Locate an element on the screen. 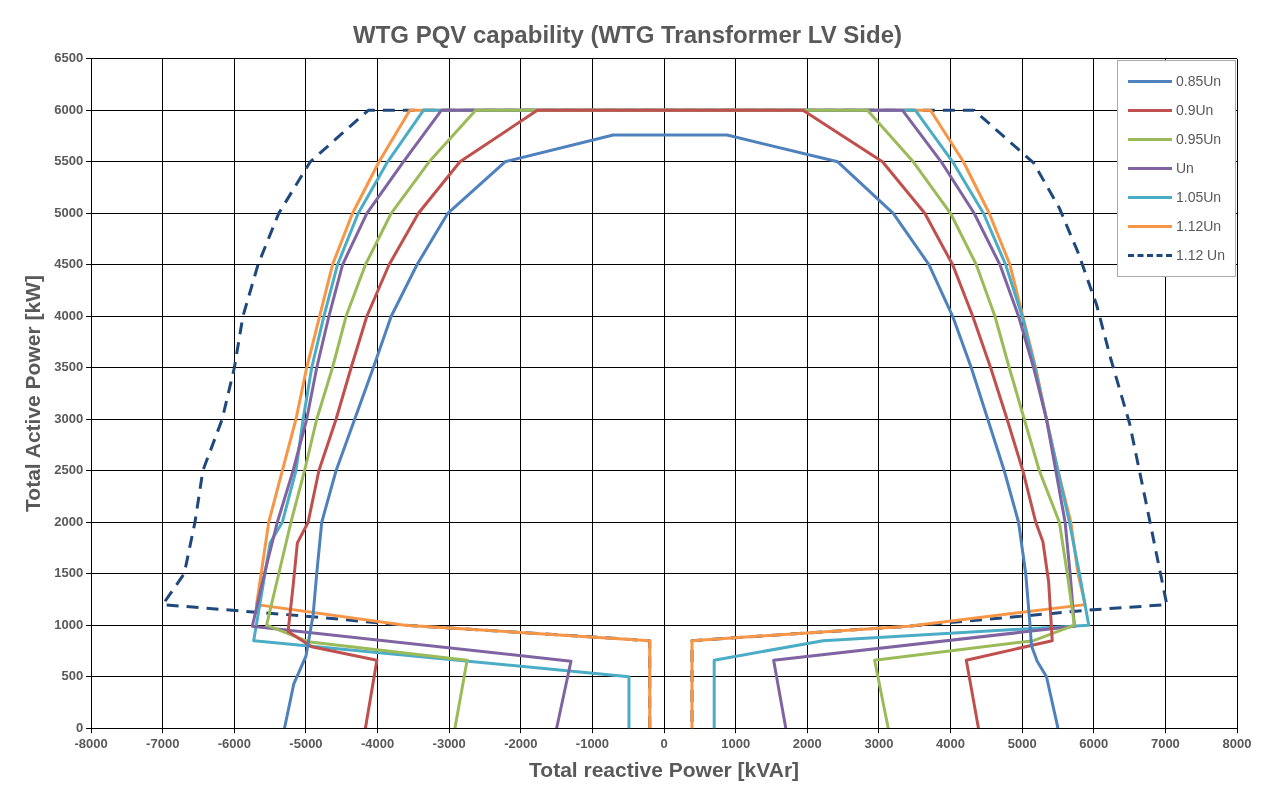  x-tick-label: -6000 is located at coordinates (234, 743).